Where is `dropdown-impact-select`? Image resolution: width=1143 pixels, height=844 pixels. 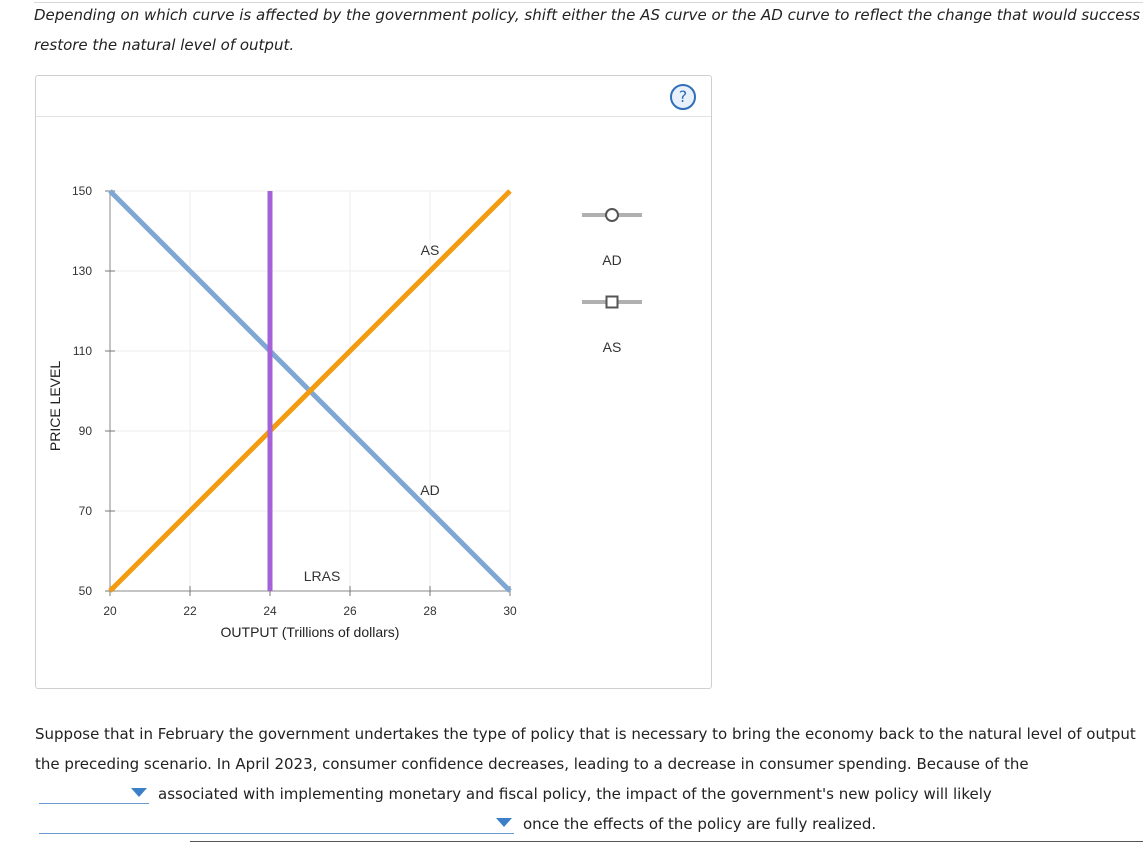
dropdown-impact-select is located at coordinates (276, 823).